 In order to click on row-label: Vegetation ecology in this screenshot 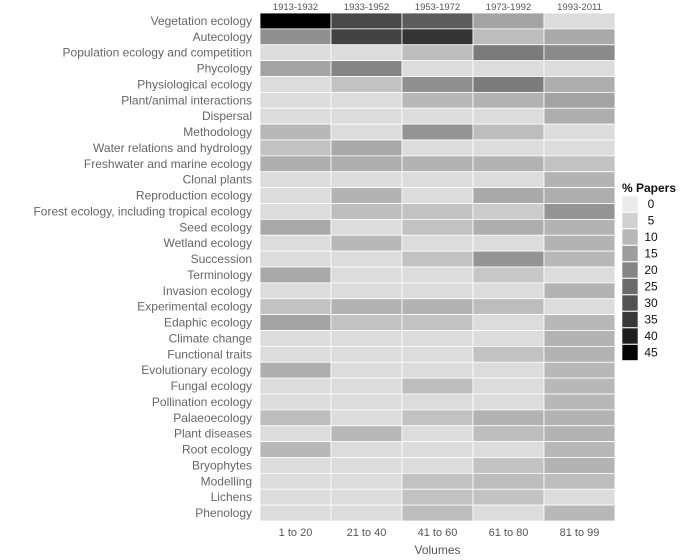, I will do `click(201, 21)`.